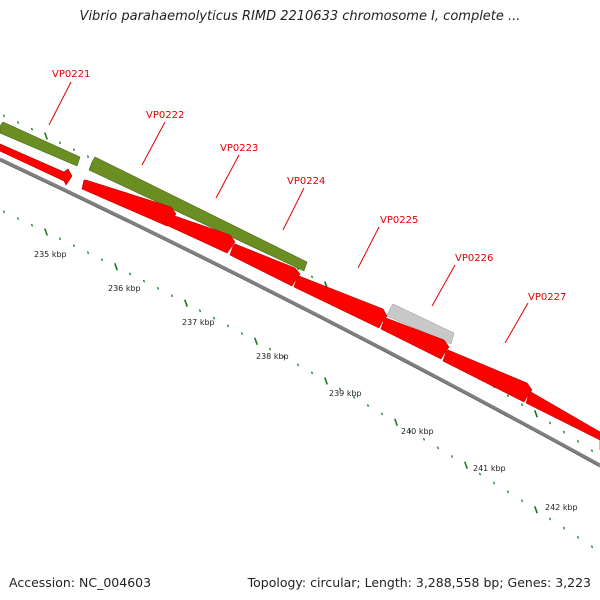  What do you see at coordinates (50, 254) in the screenshot?
I see `kbp-label-235: 235 kbp` at bounding box center [50, 254].